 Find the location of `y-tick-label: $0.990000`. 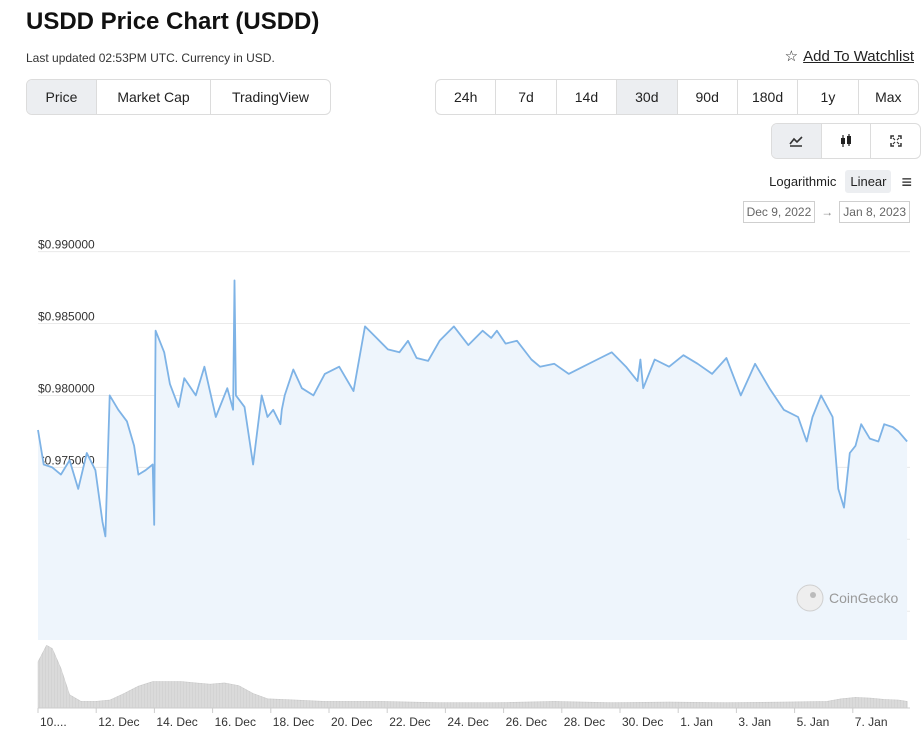

y-tick-label: $0.990000 is located at coordinates (66, 245).